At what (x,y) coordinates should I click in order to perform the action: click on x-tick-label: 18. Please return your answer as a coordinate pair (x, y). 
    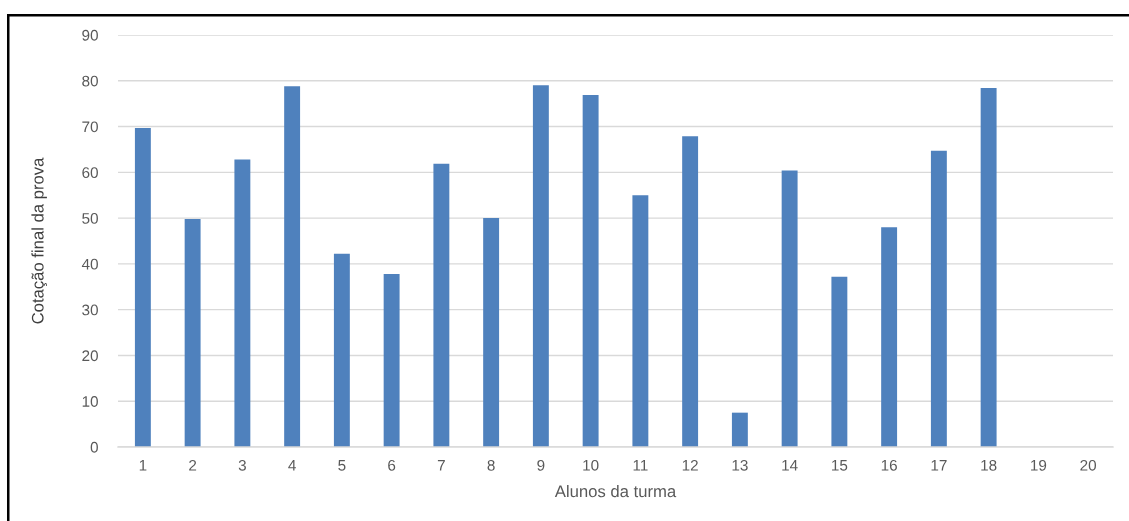
    Looking at the image, I should click on (989, 465).